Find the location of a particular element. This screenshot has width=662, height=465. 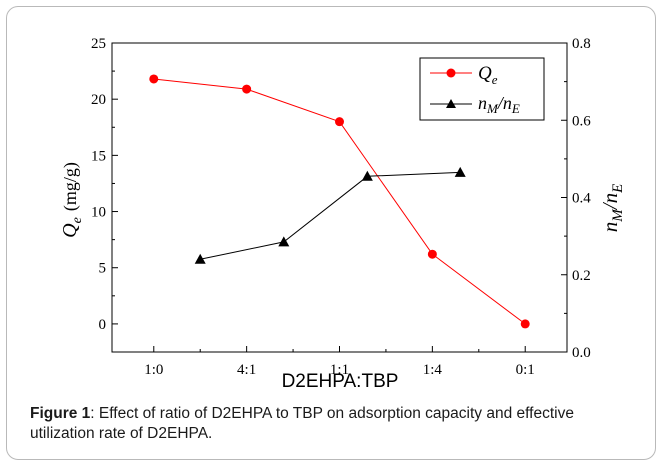

legend: Qe nM/nE is located at coordinates (482, 89).